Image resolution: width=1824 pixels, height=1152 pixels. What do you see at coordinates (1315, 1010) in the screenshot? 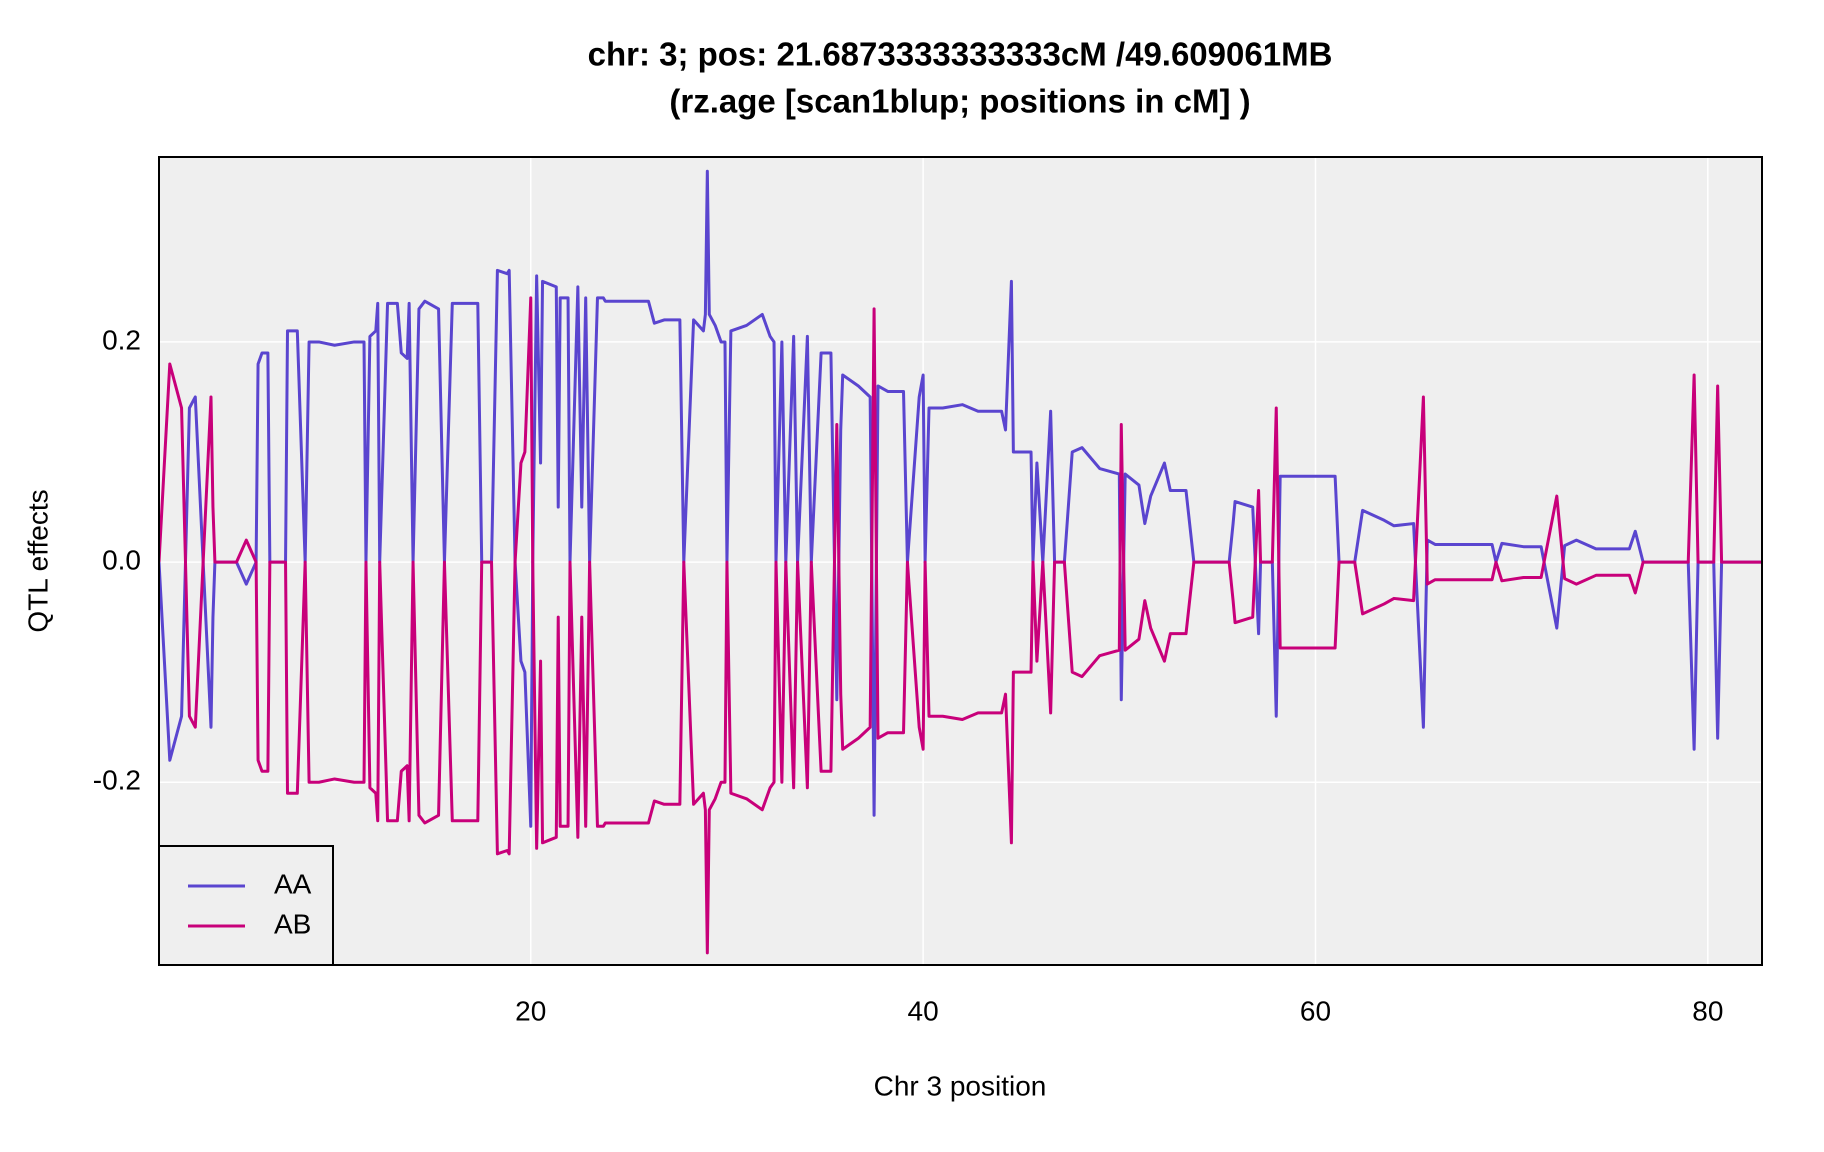
I see `x-tick-label: 60` at bounding box center [1315, 1010].